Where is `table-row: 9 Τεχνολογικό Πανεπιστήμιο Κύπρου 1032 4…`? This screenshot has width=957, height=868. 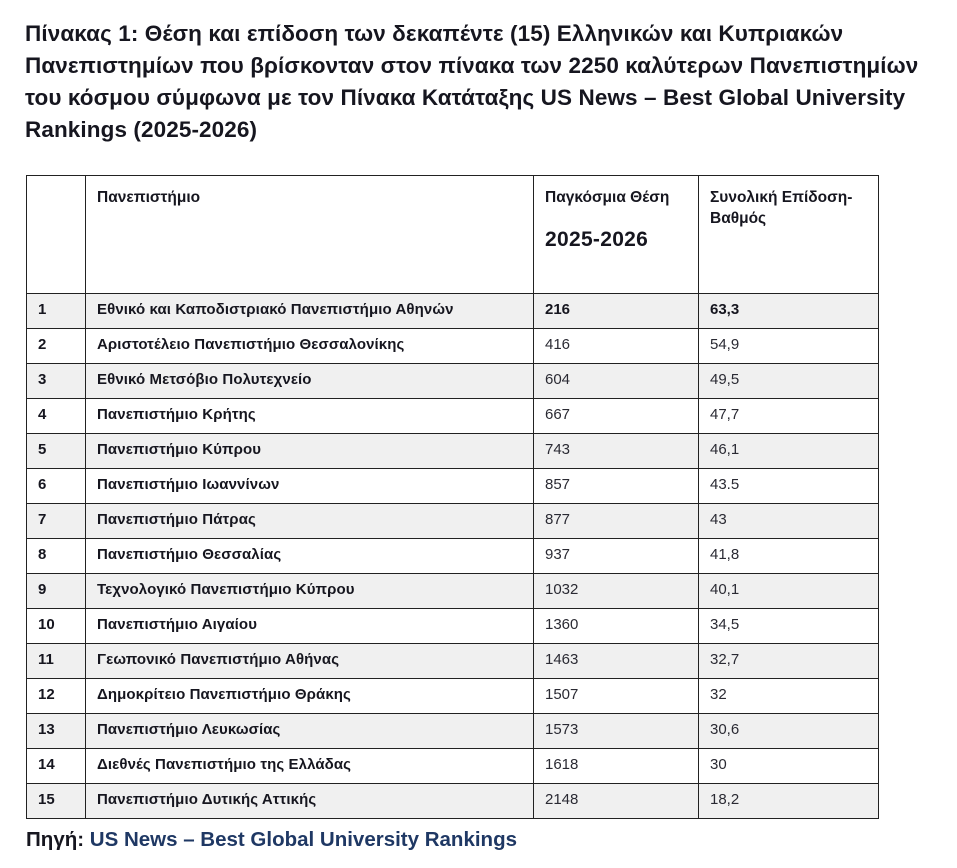 table-row: 9 Τεχνολογικό Πανεπιστήμιο Κύπρου 1032 4… is located at coordinates (452, 590).